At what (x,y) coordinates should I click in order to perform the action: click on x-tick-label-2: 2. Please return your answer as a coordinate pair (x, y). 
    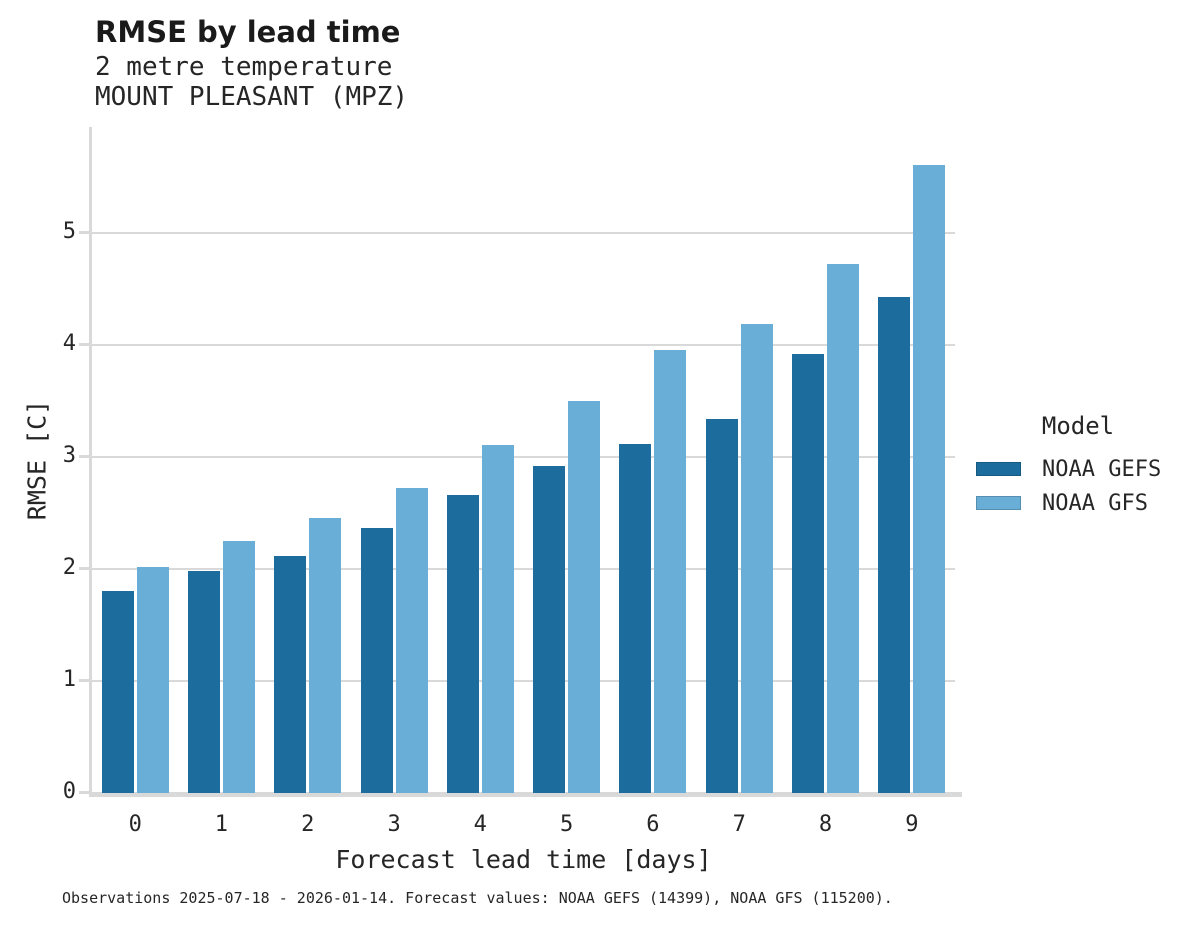
    Looking at the image, I should click on (308, 824).